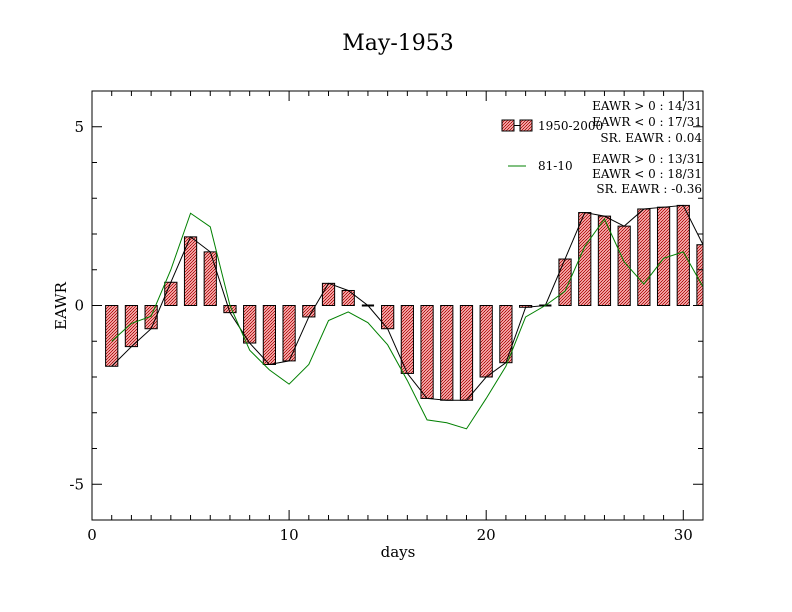  What do you see at coordinates (683, 535) in the screenshot?
I see `x-tick-label: 30` at bounding box center [683, 535].